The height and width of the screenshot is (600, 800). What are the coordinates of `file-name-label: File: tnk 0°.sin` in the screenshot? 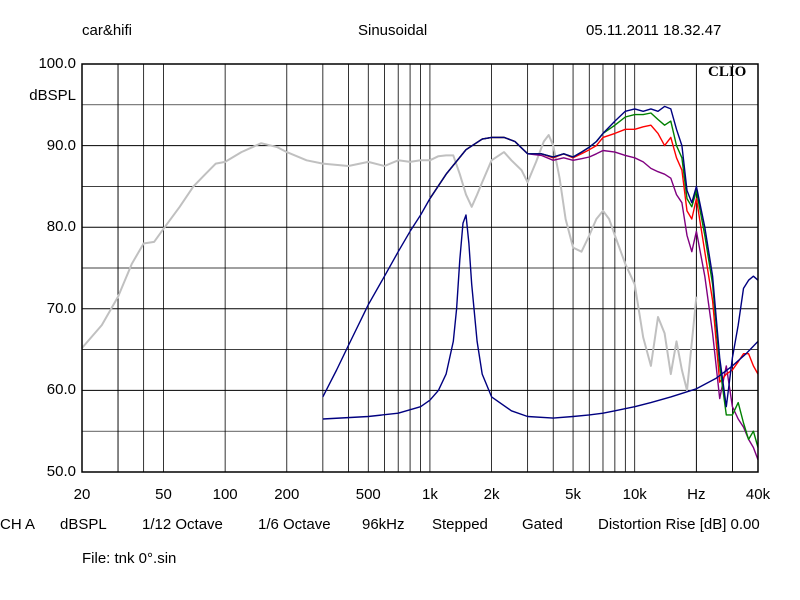 It's located at (129, 558).